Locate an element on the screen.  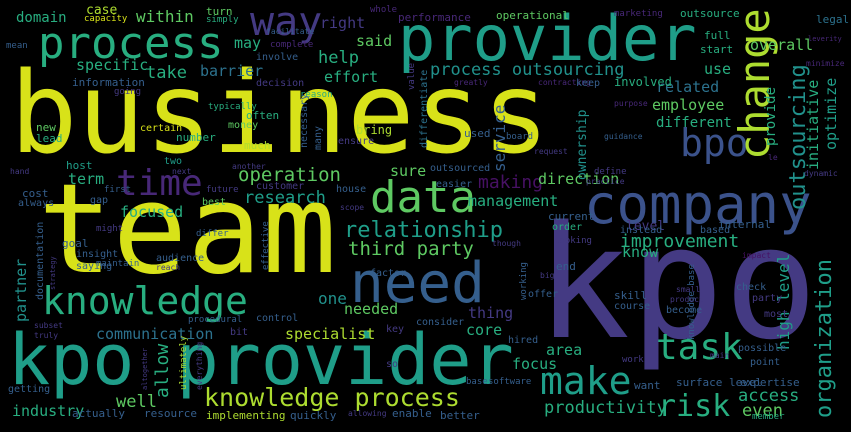
word-knowledge-process: knowledge process is located at coordinates (332, 397).